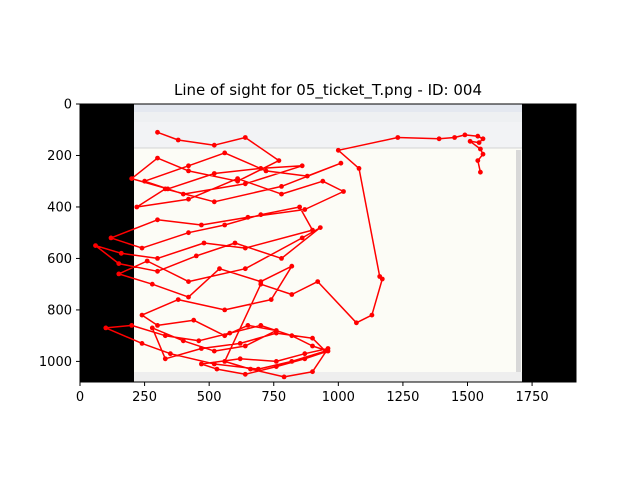 This screenshot has height=480, width=640. What do you see at coordinates (518, 261) in the screenshot?
I see `window-scrollbar` at bounding box center [518, 261].